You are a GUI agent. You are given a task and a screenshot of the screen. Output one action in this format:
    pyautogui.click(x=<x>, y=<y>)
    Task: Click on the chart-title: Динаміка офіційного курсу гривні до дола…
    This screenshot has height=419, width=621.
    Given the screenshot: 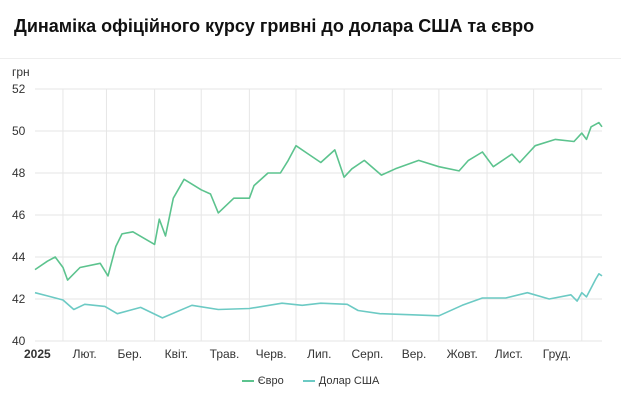 What is the action you would take?
    pyautogui.click(x=274, y=26)
    